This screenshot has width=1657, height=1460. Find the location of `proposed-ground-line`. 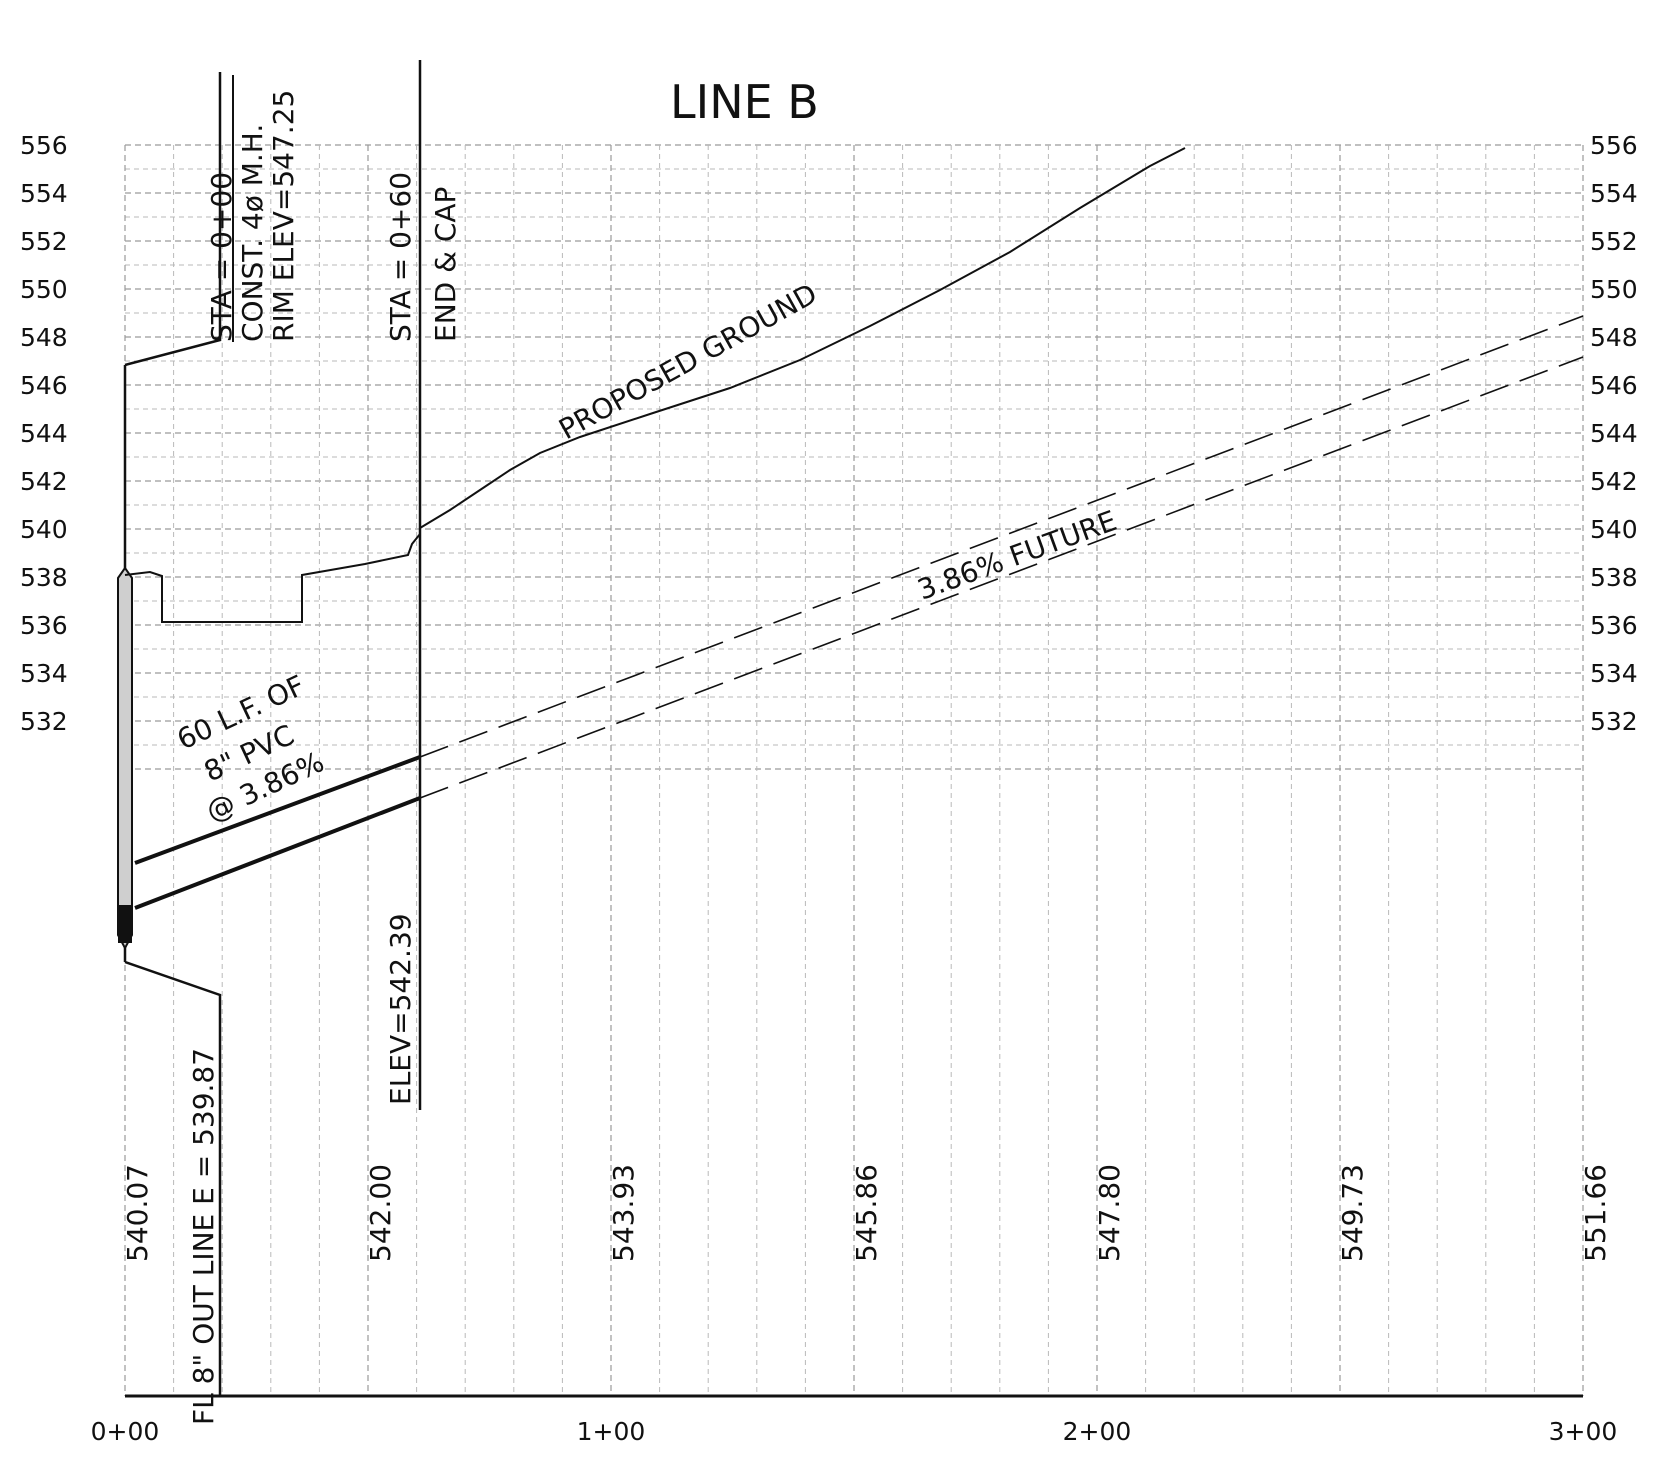

proposed-ground-line is located at coordinates (802, 338).